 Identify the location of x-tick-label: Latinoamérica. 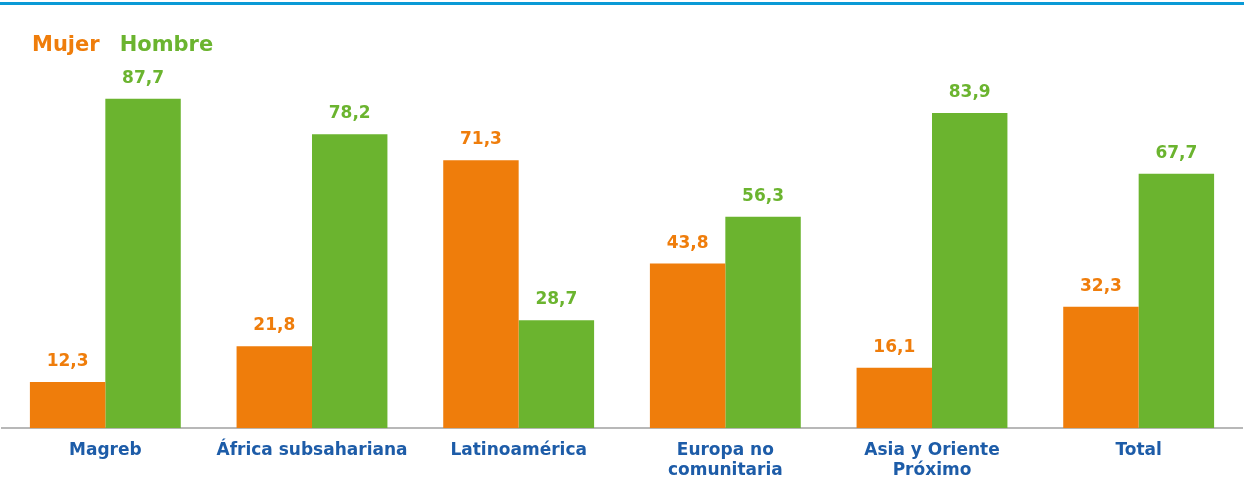
(518, 448).